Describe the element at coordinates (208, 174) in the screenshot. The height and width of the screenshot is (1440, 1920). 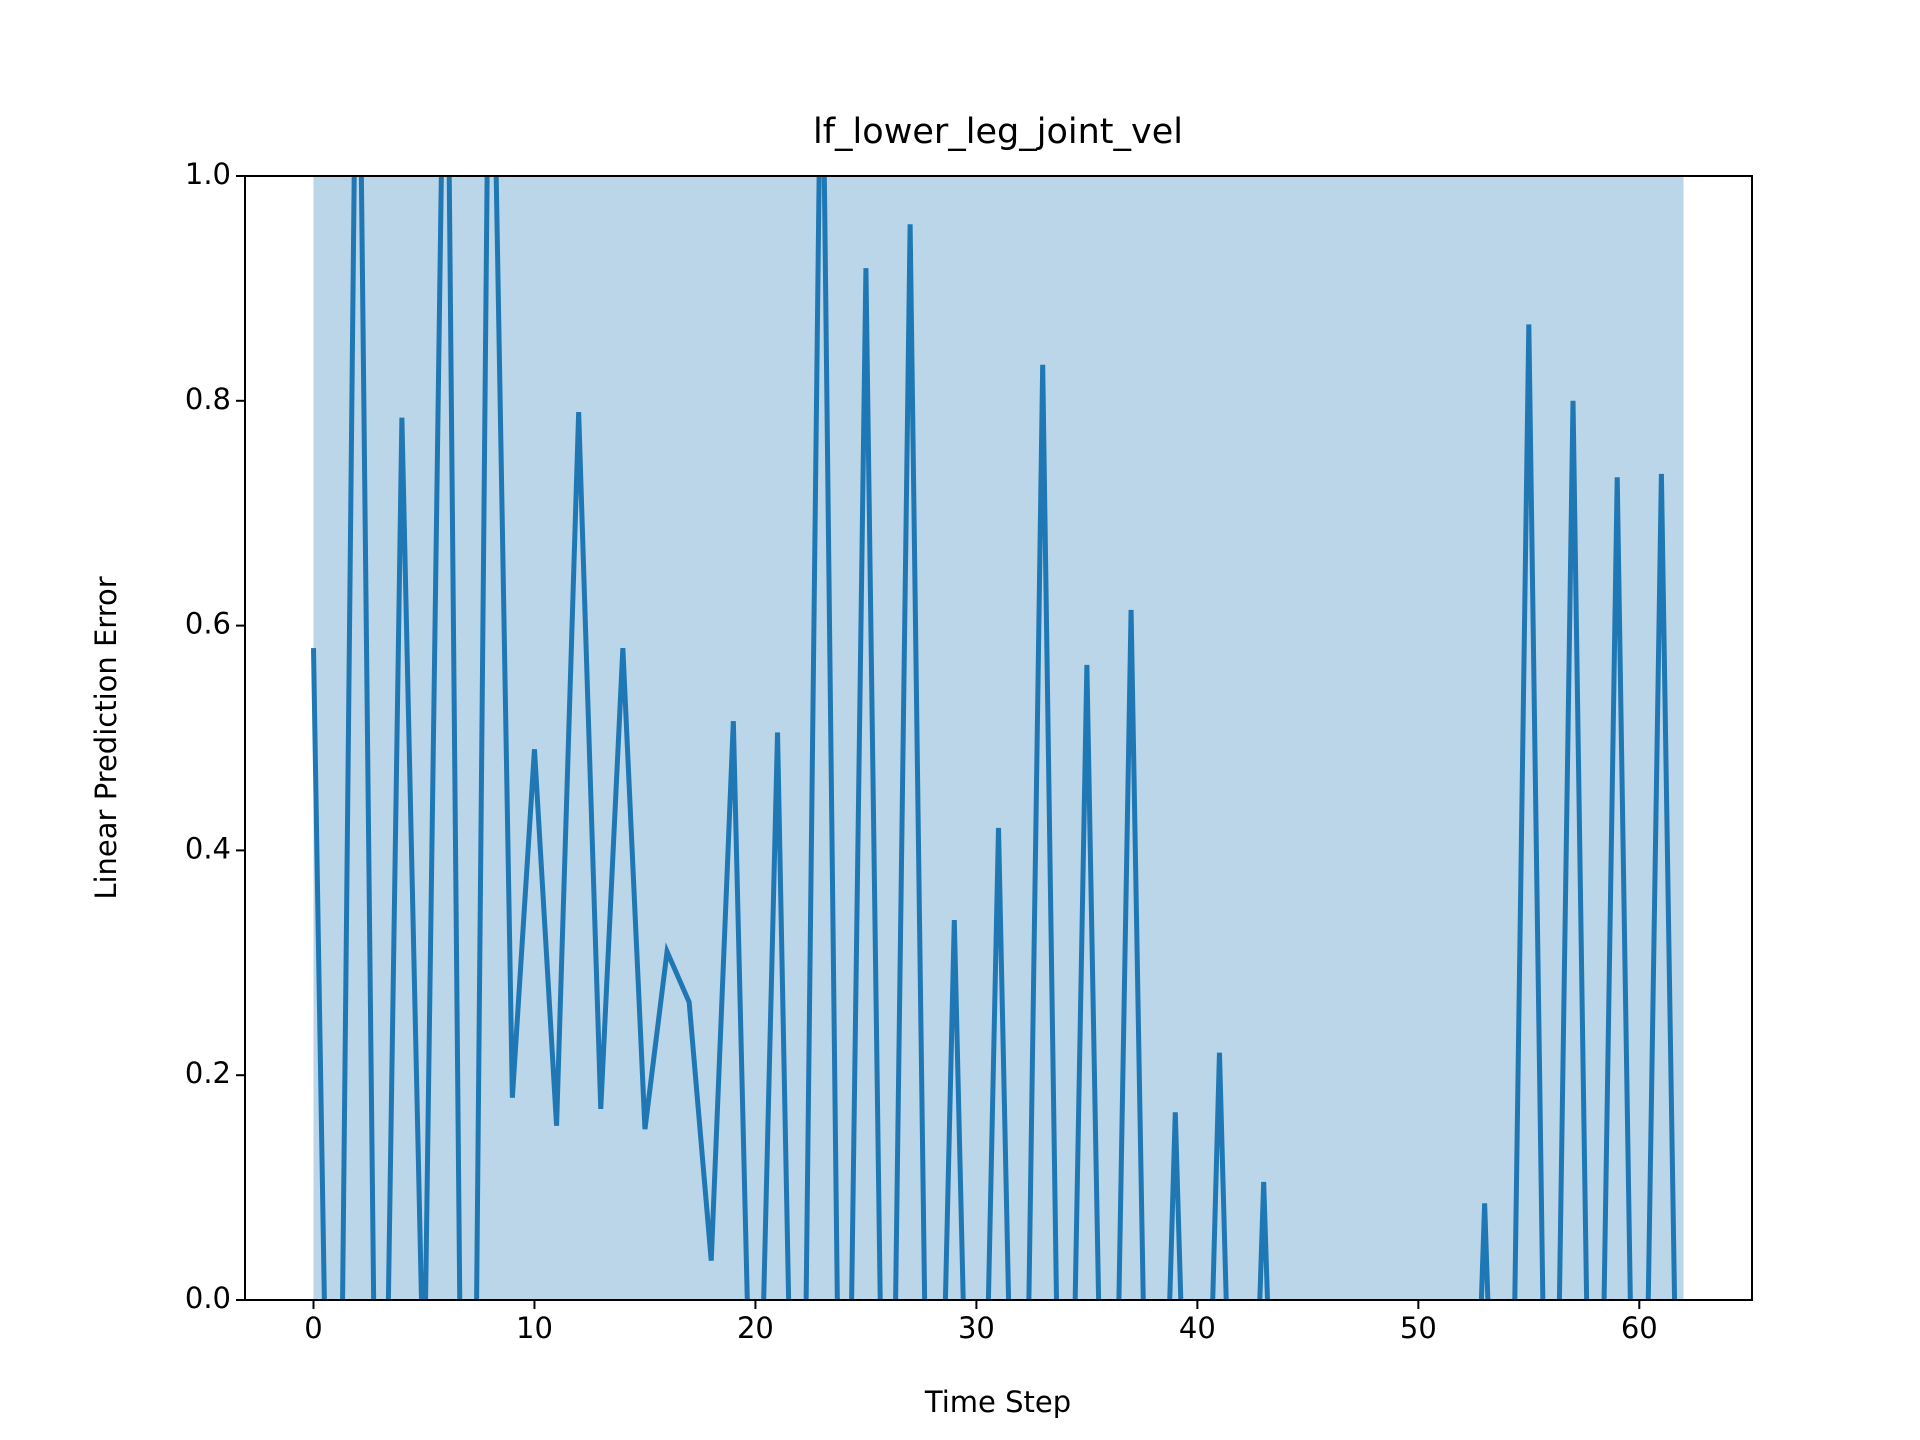
I see `y-tick-label: 1.0` at that location.